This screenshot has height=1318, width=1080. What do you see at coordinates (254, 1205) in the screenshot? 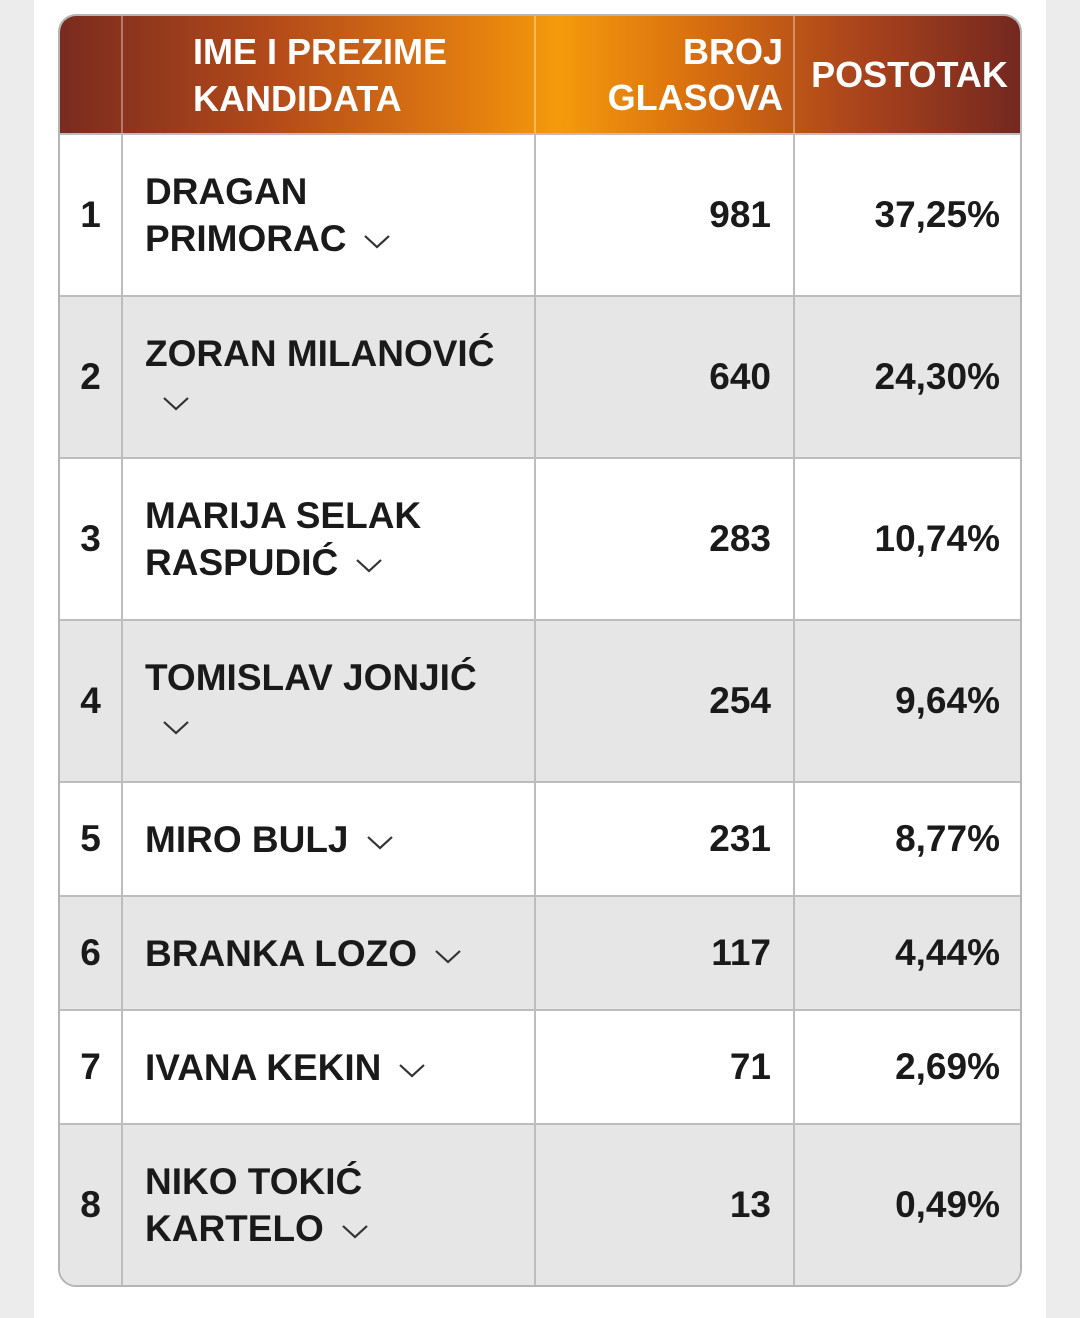
I see `candidate-name: NIKO TOKIĆ KARTELO` at bounding box center [254, 1205].